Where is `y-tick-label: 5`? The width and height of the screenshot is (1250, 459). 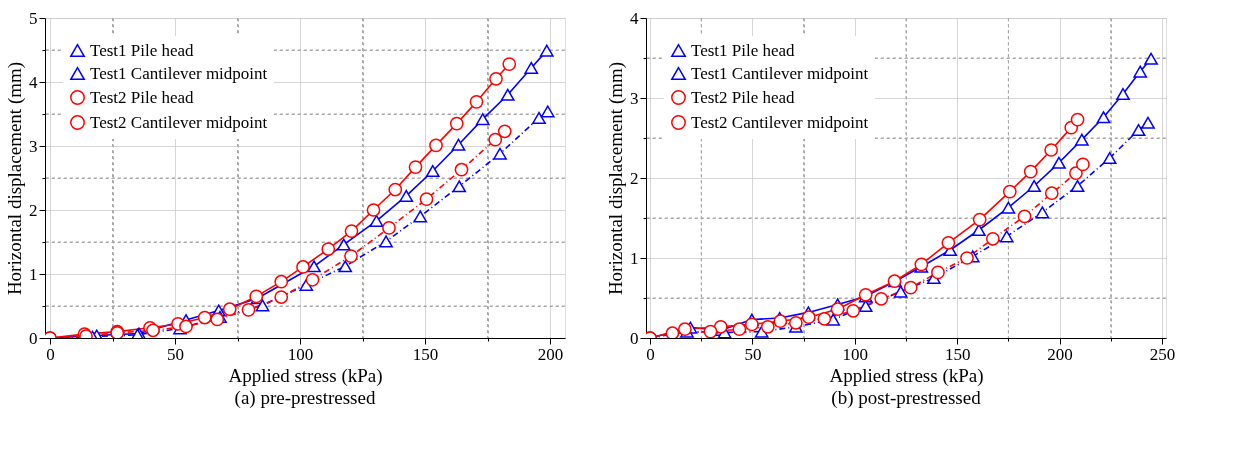
y-tick-label: 5 is located at coordinates (33, 18).